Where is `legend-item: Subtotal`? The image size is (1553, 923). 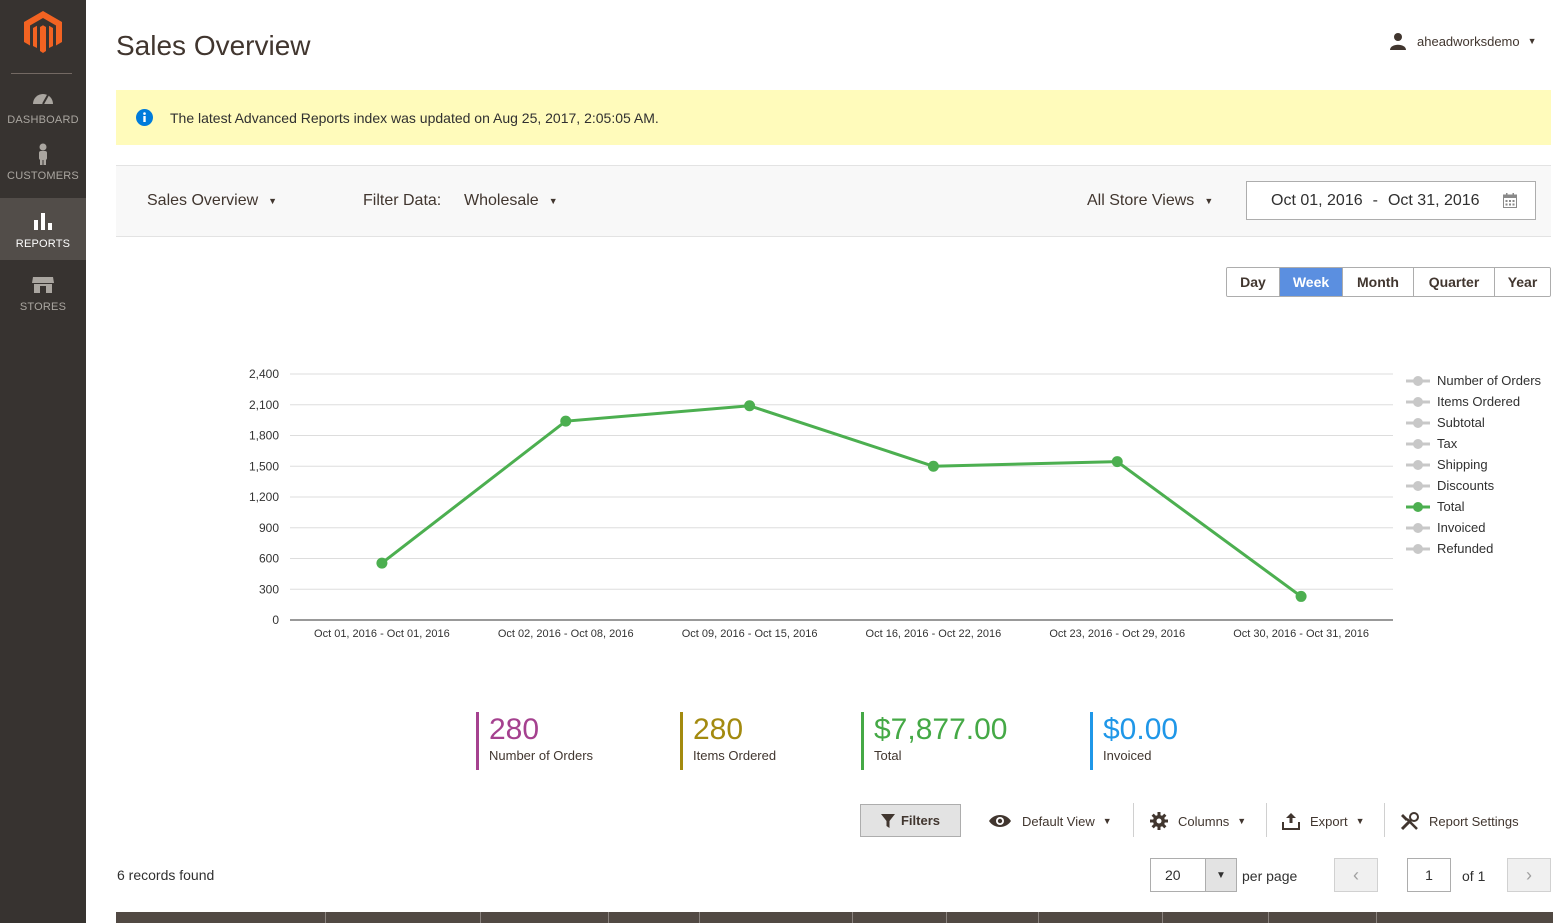
legend-item: Subtotal is located at coordinates (1479, 422).